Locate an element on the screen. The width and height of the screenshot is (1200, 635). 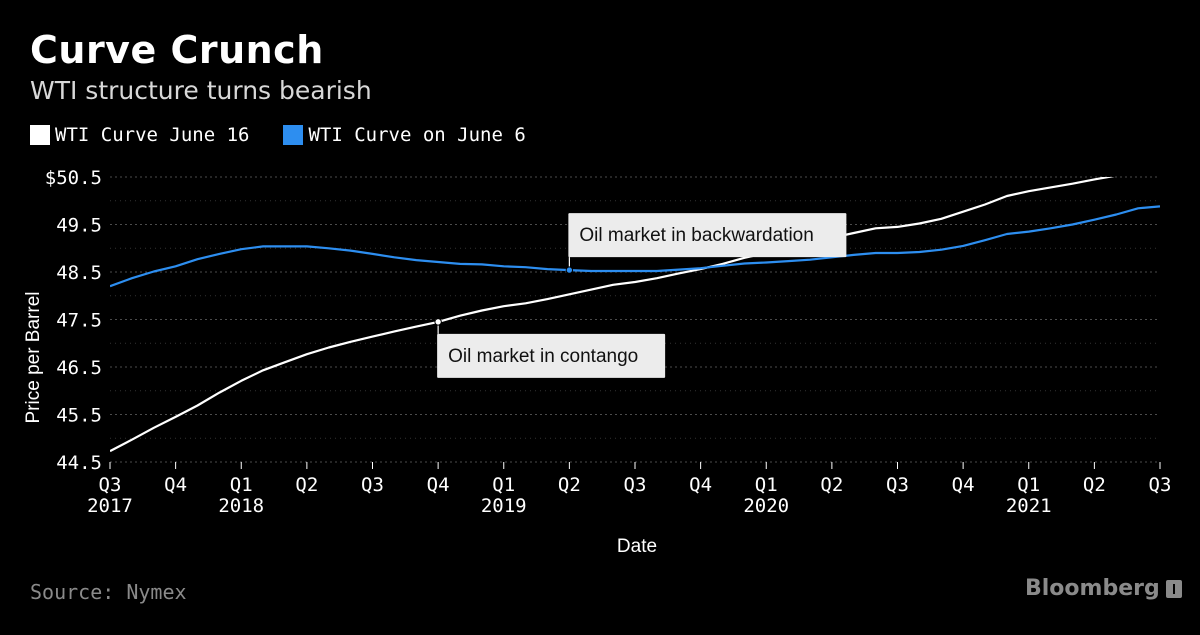
y-tick-label: 48.5 is located at coordinates (79, 273).